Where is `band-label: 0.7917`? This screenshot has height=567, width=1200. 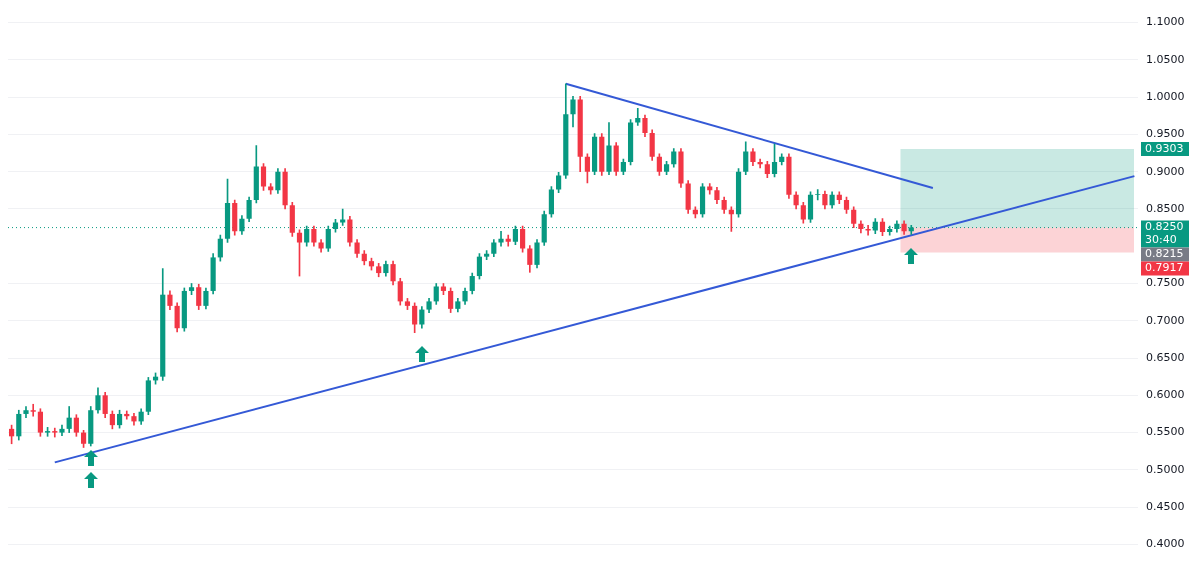
band-label: 0.7917 is located at coordinates (1164, 268).